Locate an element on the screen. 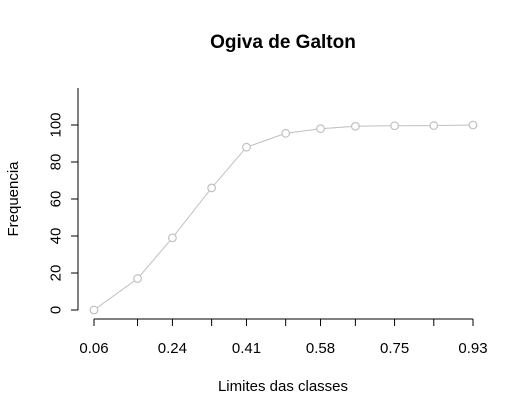 The image size is (528, 417). y-tick-label: 20 is located at coordinates (56, 273).